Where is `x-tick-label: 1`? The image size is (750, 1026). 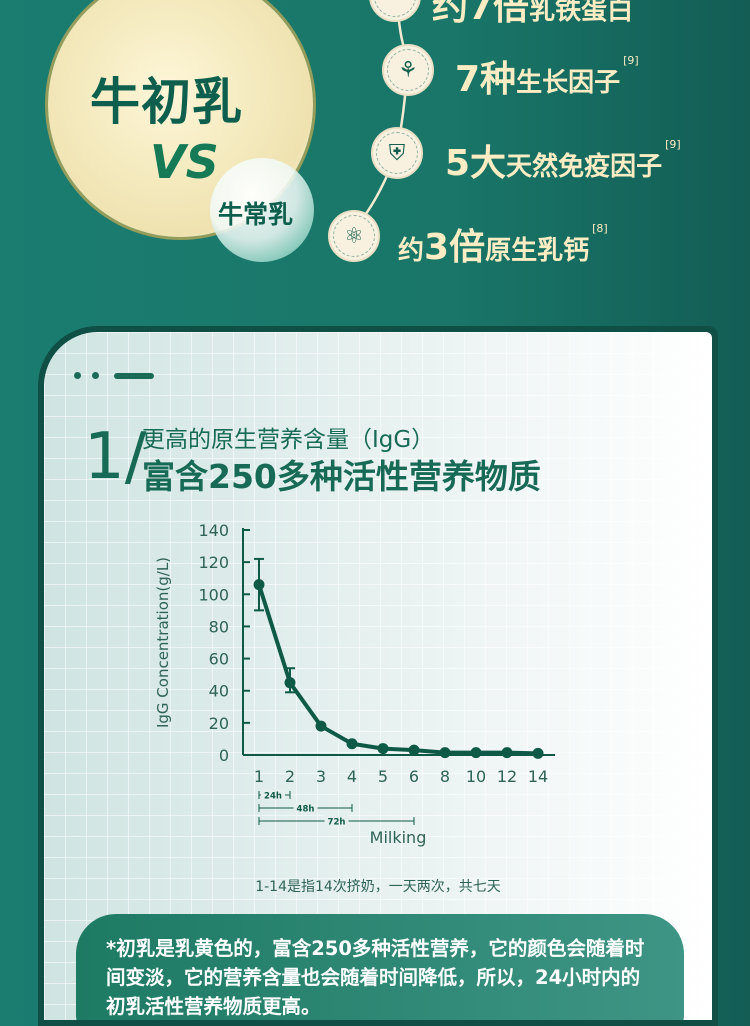
x-tick-label: 1 is located at coordinates (259, 776).